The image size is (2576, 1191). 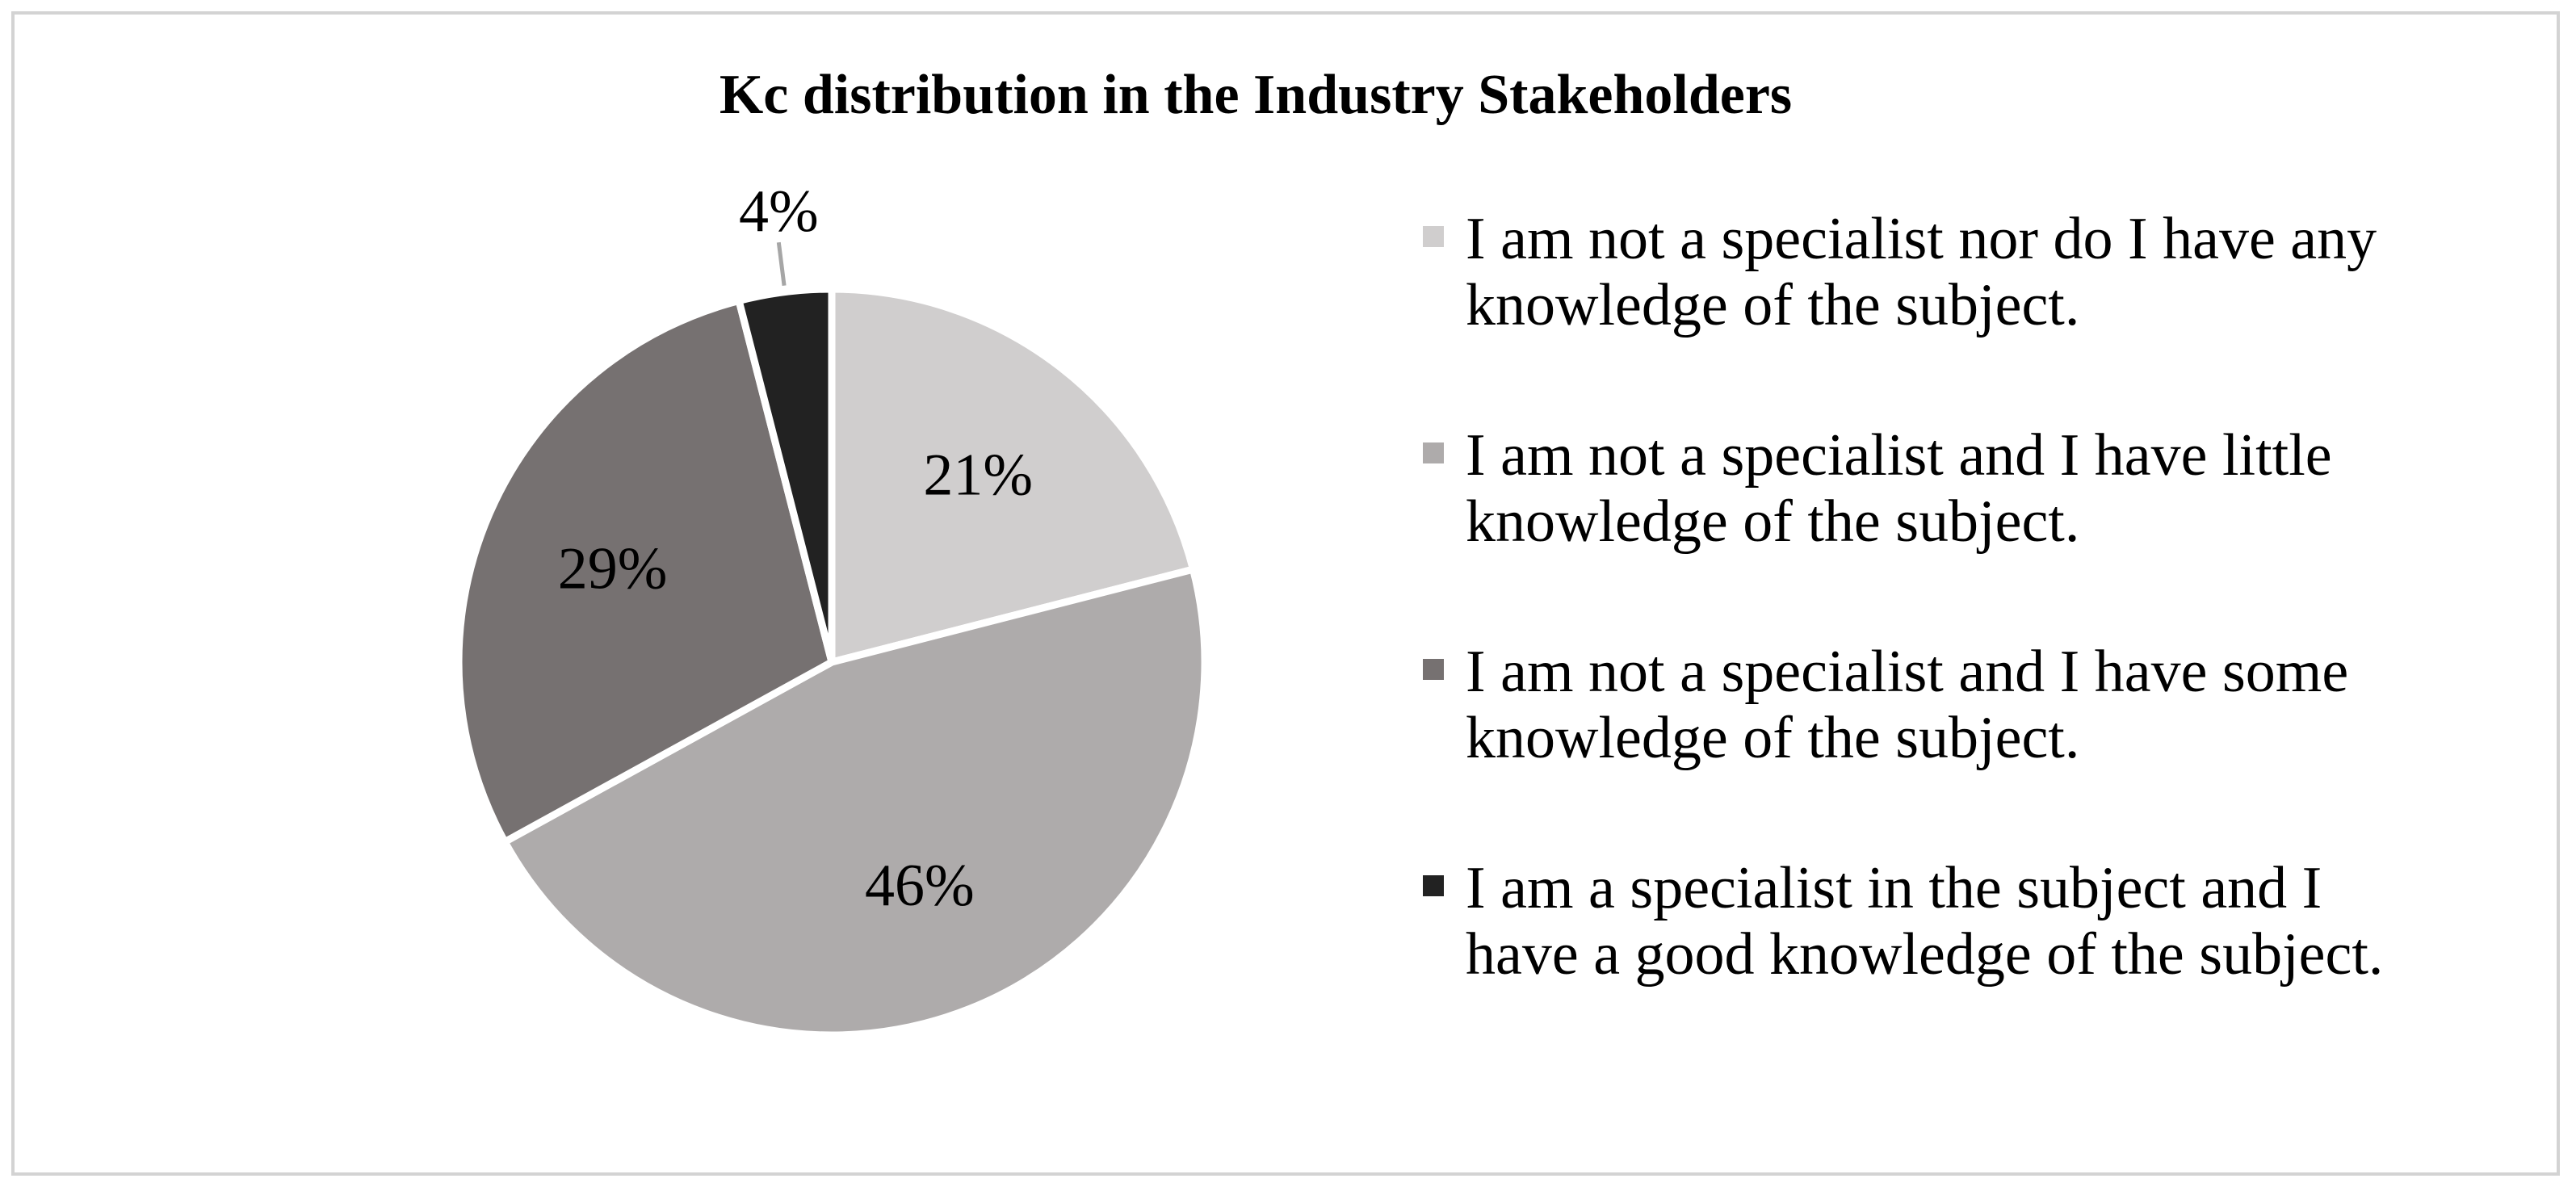 What do you see at coordinates (1894, 888) in the screenshot?
I see `legend-label-line: I am a specialist in the subject and I` at bounding box center [1894, 888].